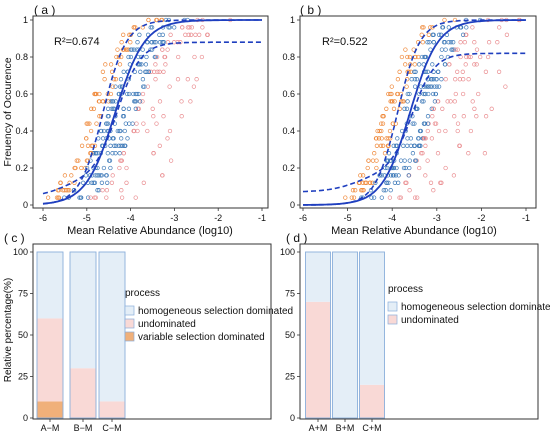 Image resolution: width=550 pixels, height=433 pixels. I want to click on panel-d-label: ( d ), so click(296, 238).